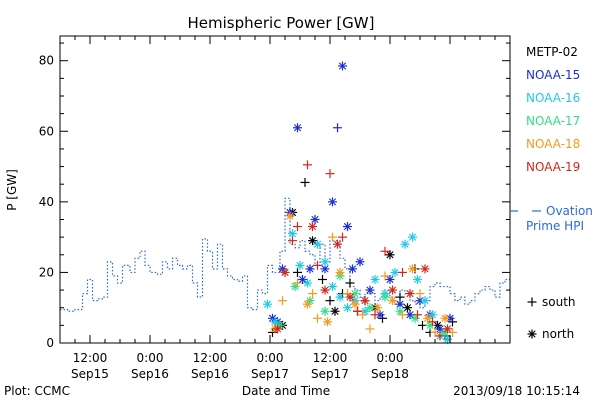  What do you see at coordinates (390, 374) in the screenshot?
I see `x-tick-label-day: Sep18` at bounding box center [390, 374].